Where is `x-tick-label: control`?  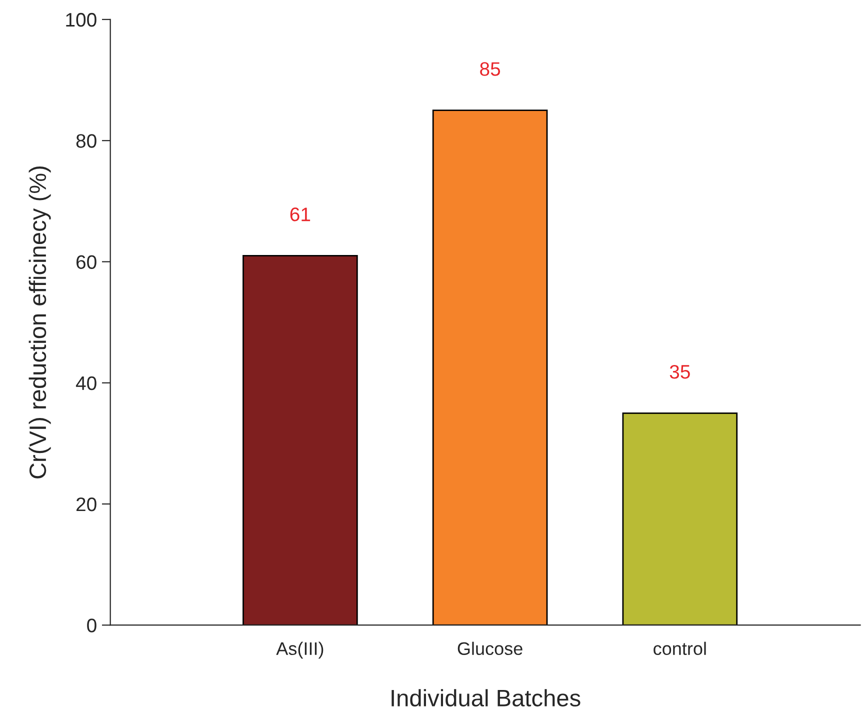 x-tick-label: control is located at coordinates (680, 649).